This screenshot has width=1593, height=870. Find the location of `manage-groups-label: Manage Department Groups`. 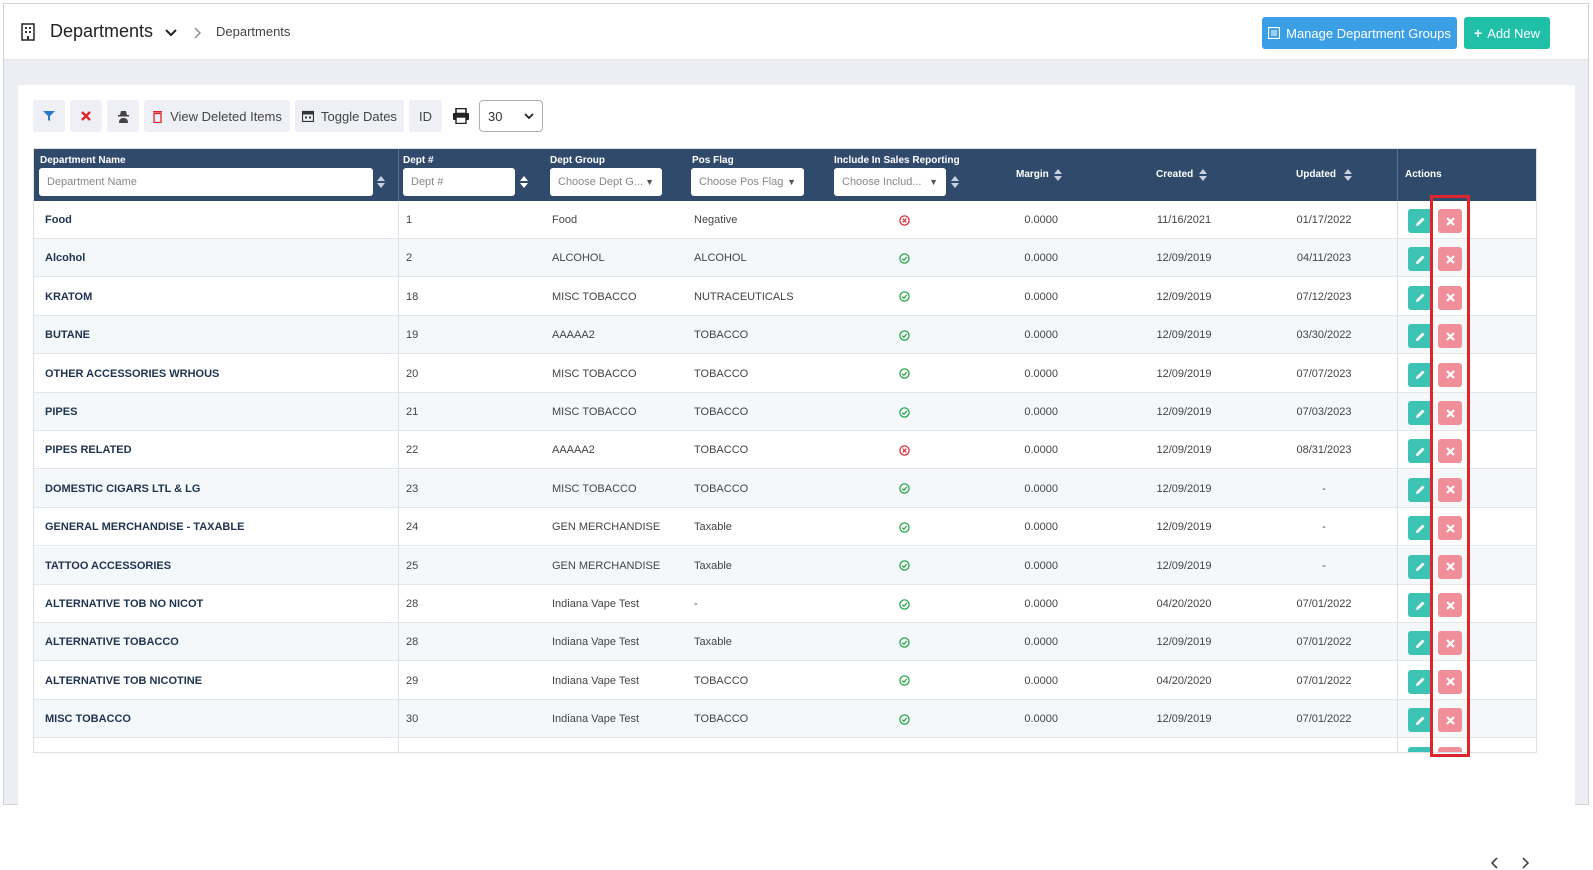

manage-groups-label: Manage Department Groups is located at coordinates (1368, 33).